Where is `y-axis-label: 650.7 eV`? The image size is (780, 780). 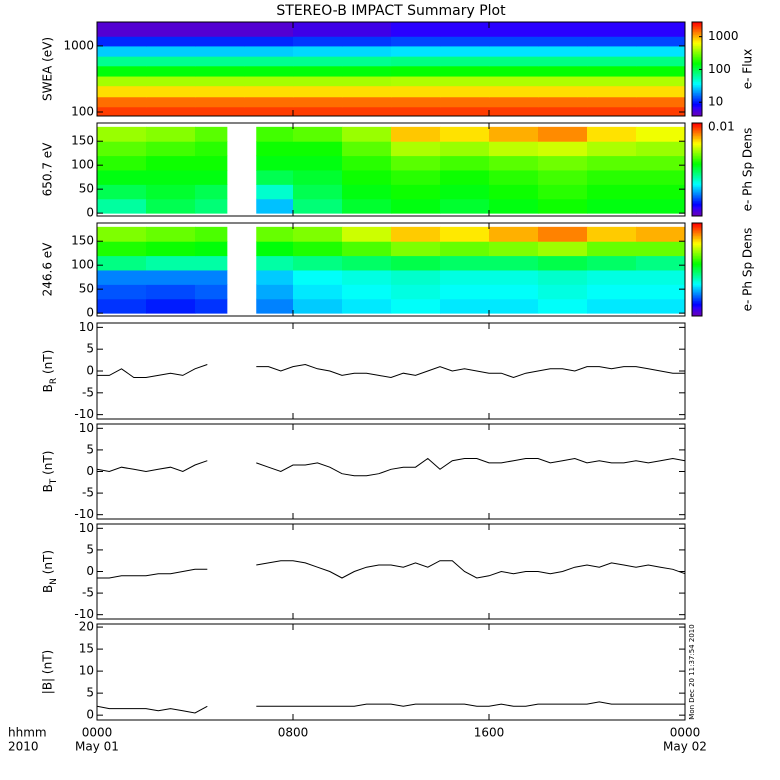
y-axis-label: 650.7 eV is located at coordinates (48, 169).